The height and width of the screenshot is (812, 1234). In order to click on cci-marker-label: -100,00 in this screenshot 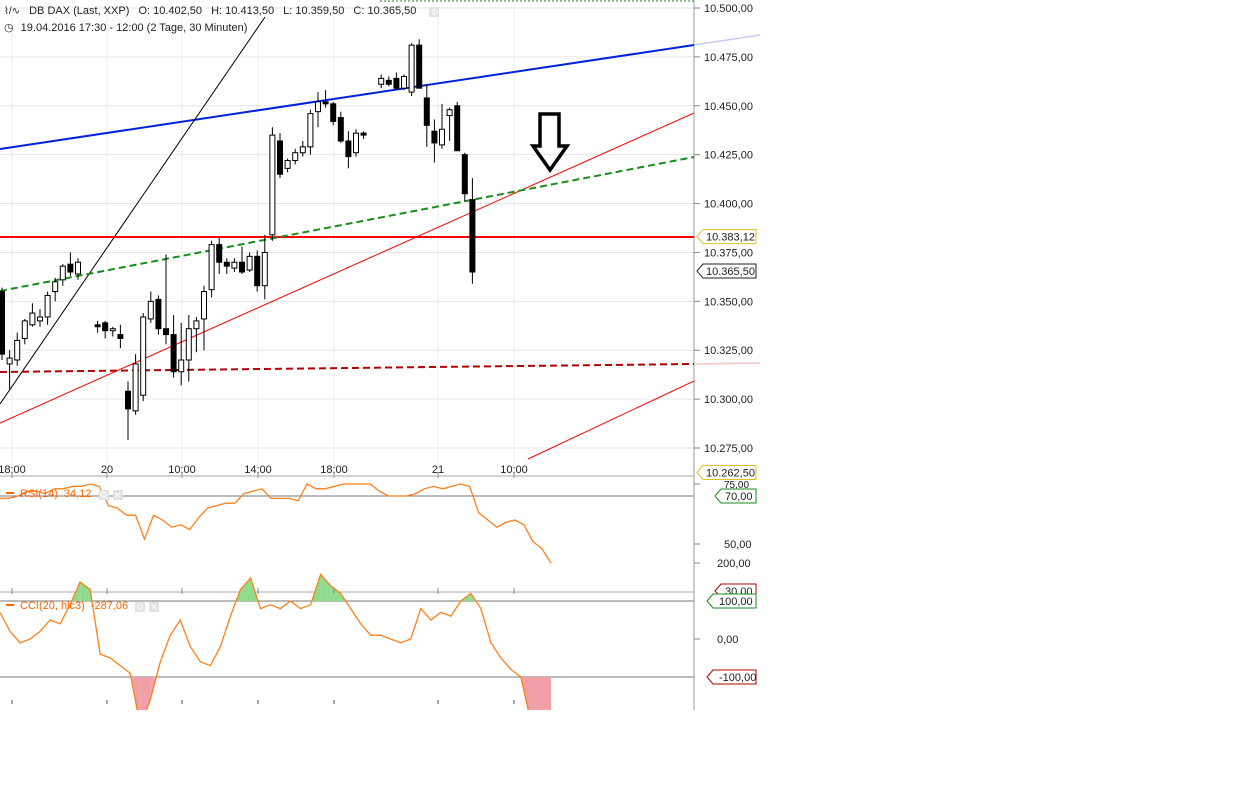, I will do `click(737, 678)`.